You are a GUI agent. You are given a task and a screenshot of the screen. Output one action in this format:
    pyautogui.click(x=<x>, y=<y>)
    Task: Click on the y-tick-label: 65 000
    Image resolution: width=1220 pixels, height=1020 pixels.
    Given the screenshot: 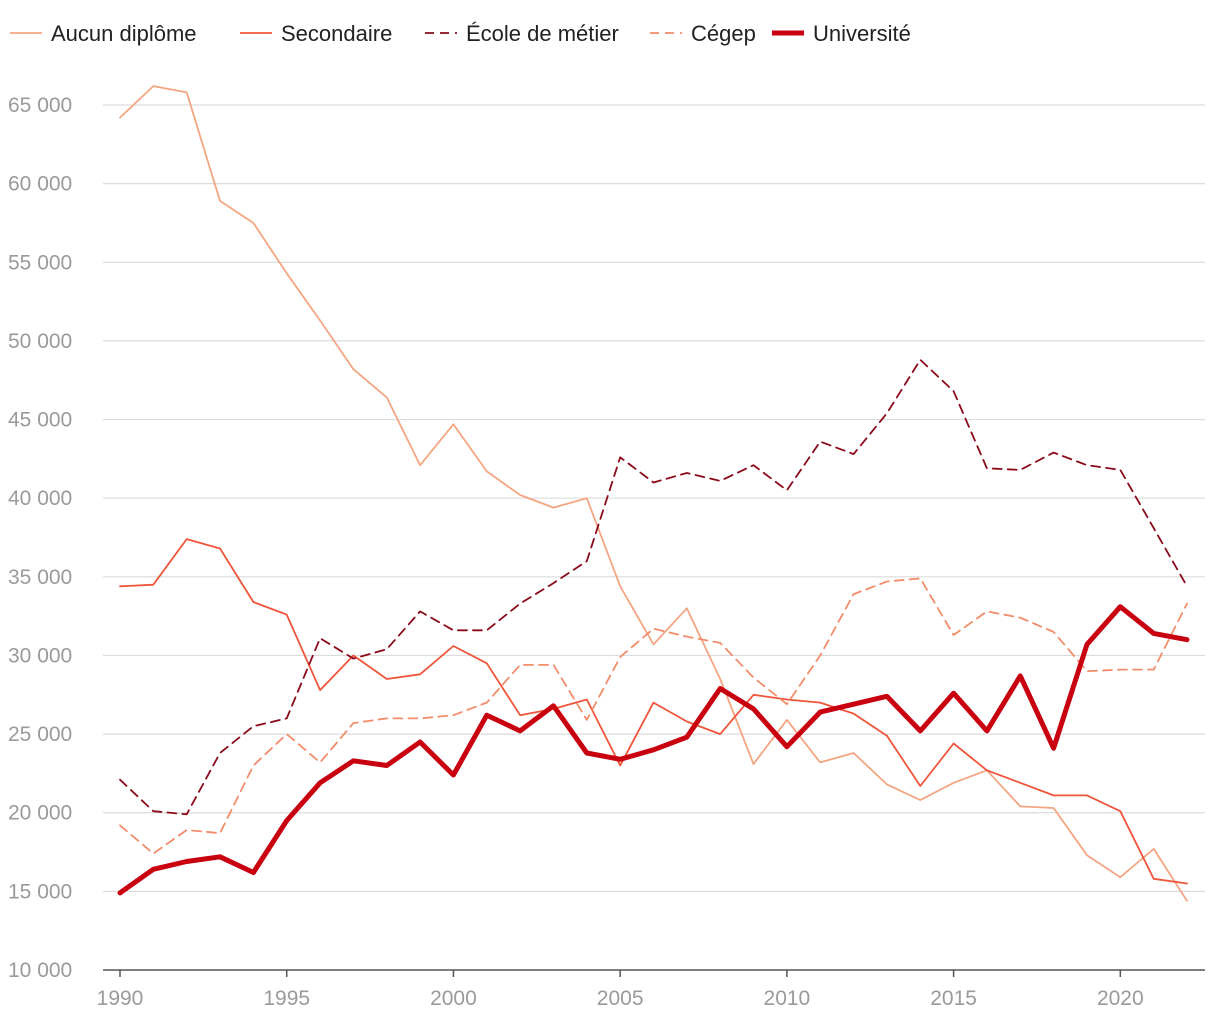 What is the action you would take?
    pyautogui.click(x=40, y=105)
    